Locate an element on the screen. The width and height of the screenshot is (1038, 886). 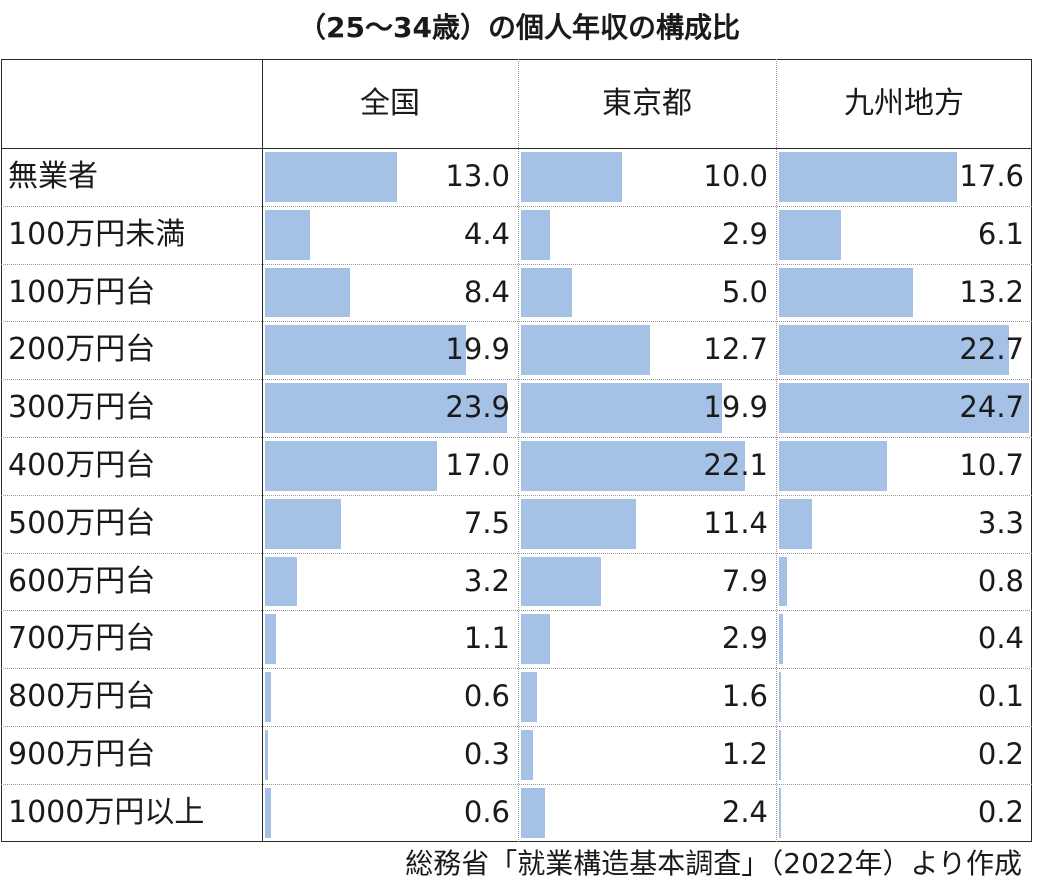
data-value: 7.5 is located at coordinates (486, 522).